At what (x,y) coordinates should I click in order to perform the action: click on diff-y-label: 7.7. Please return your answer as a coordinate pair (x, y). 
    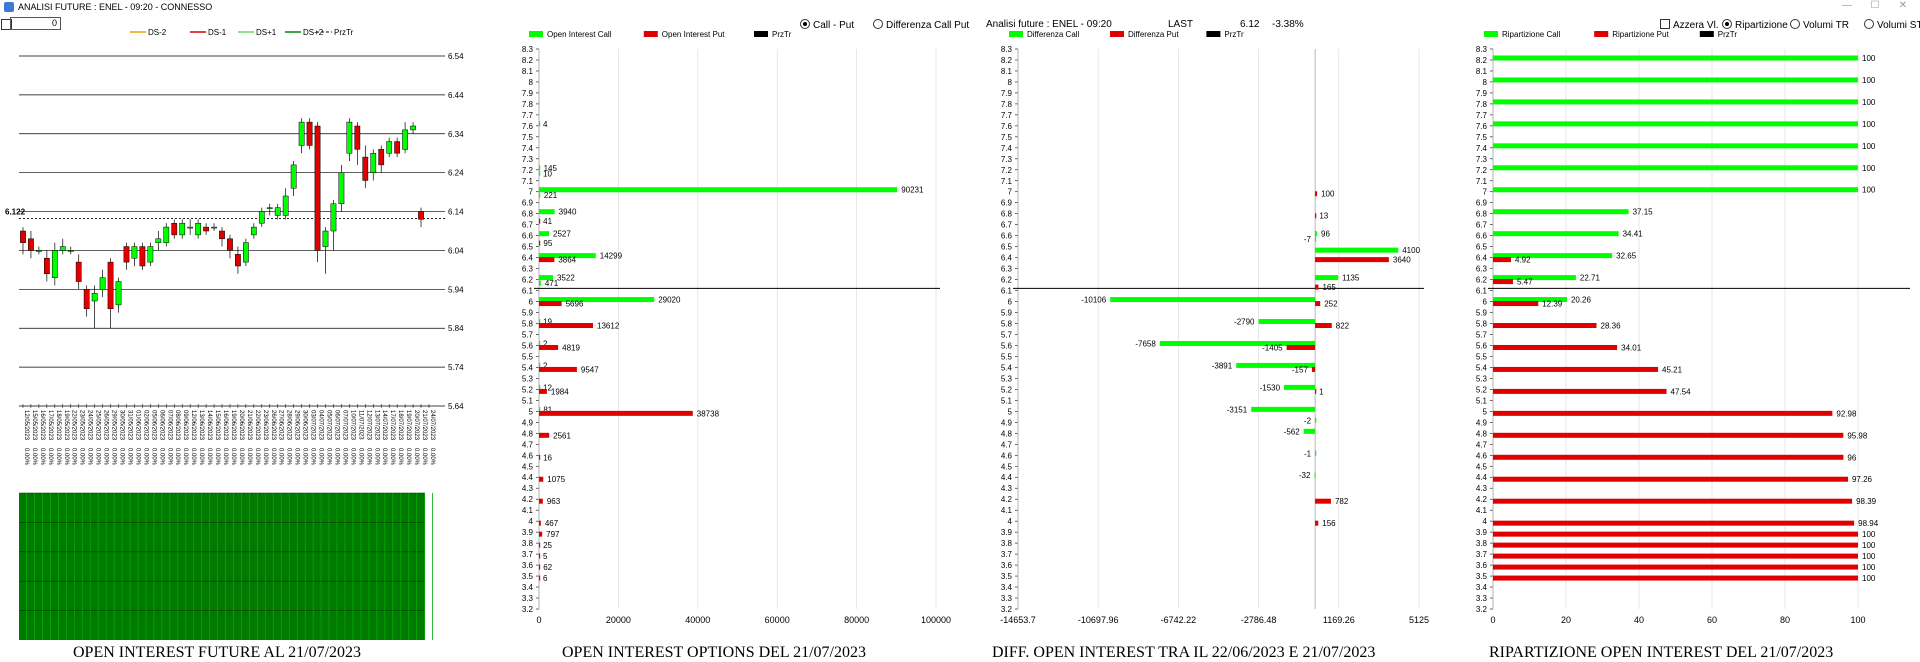
    Looking at the image, I should click on (1007, 115).